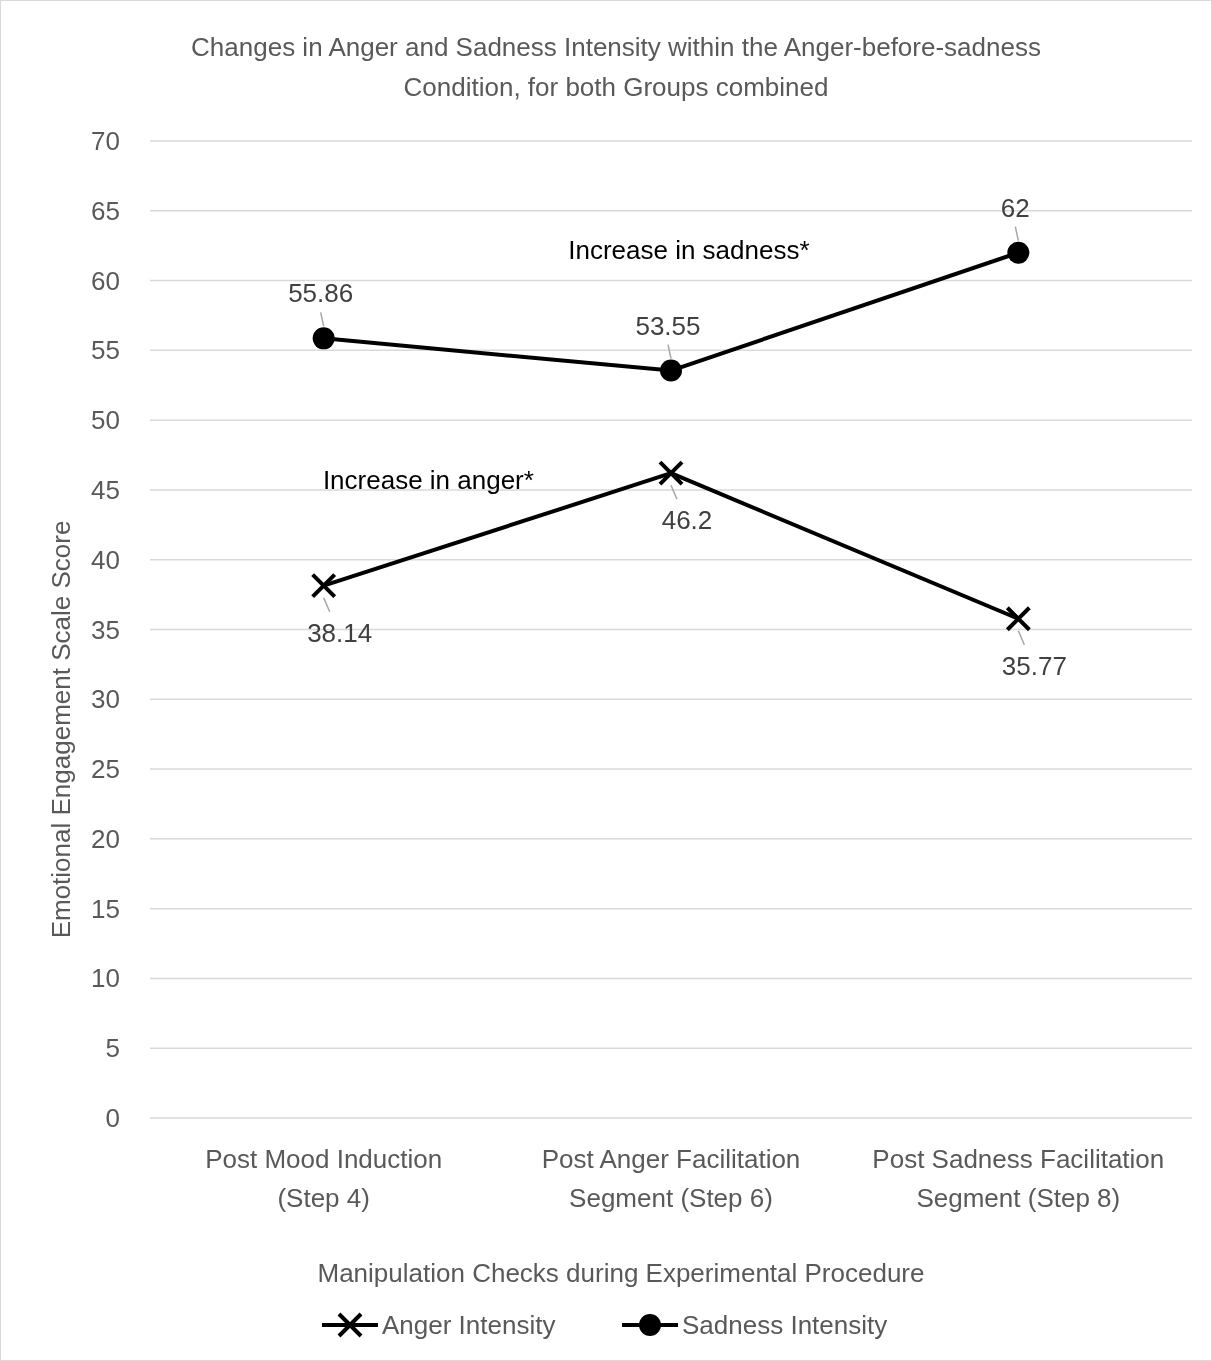 The width and height of the screenshot is (1212, 1361). What do you see at coordinates (61, 729) in the screenshot?
I see `y-axis-title: Emotional Engagement Scale Score` at bounding box center [61, 729].